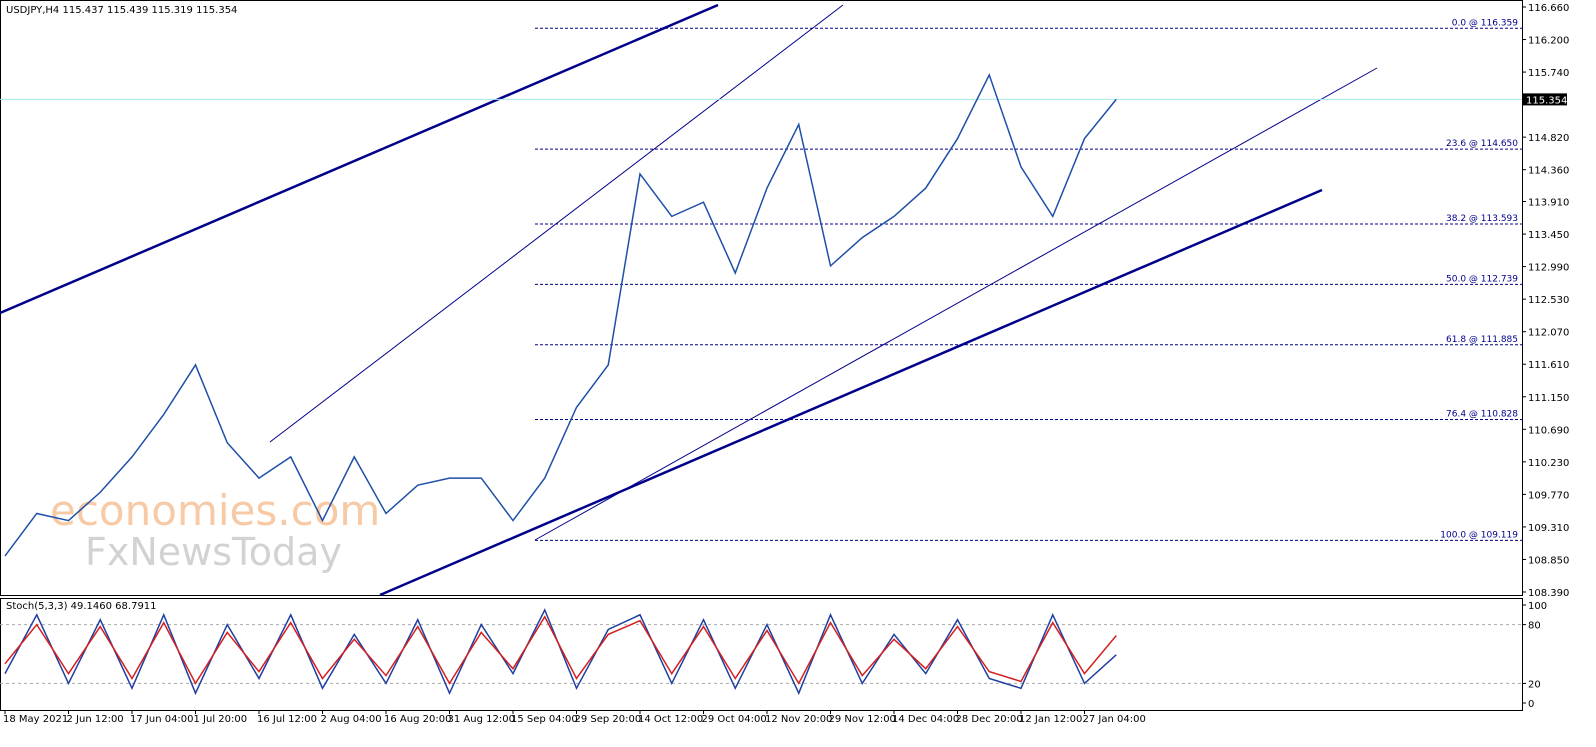  I want to click on x-tick-label: 14 Dec 04:00, so click(925, 719).